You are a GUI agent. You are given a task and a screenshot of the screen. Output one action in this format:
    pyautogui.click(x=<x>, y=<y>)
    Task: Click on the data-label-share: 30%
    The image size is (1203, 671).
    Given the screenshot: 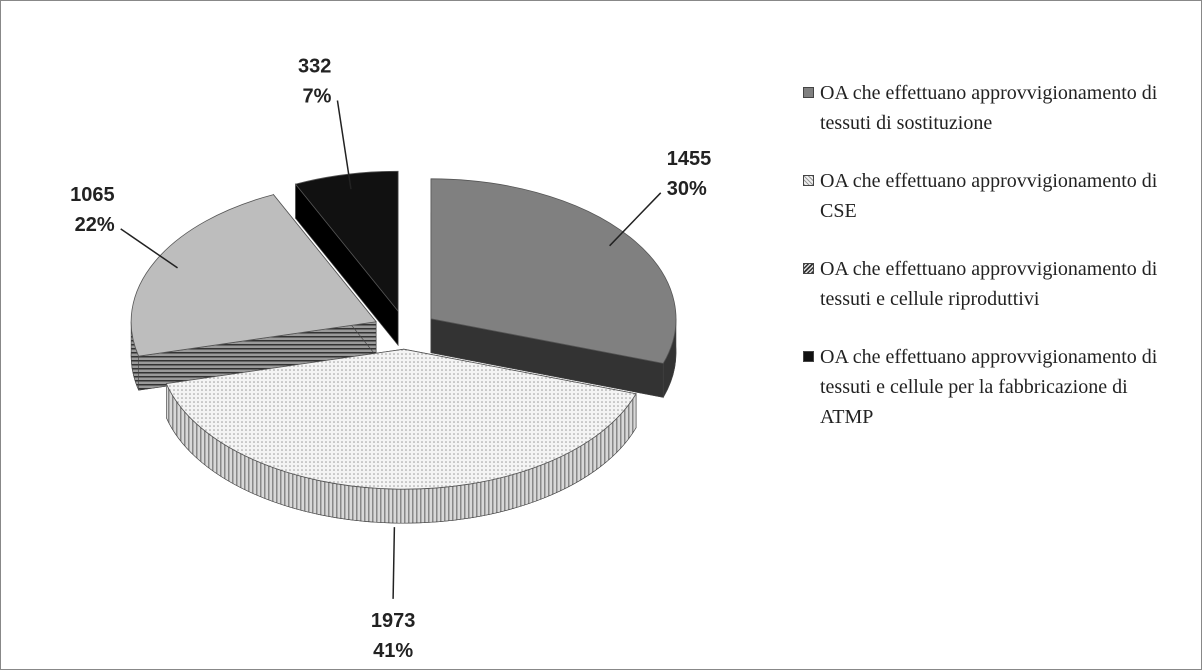 What is the action you would take?
    pyautogui.click(x=687, y=189)
    